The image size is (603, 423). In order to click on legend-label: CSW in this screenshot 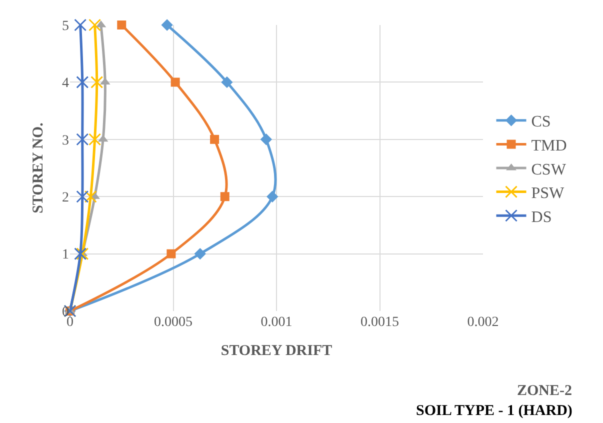, I will do `click(549, 169)`.